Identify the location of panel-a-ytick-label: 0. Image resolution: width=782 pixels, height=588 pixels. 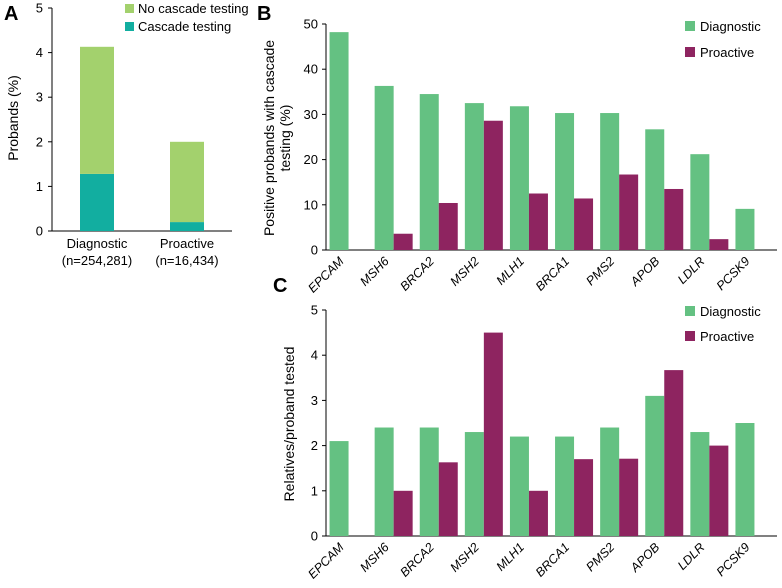
(39, 231).